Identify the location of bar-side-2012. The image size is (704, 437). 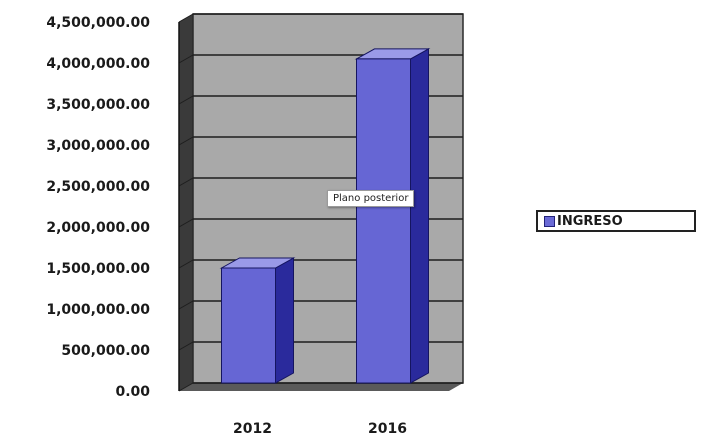
(284, 320).